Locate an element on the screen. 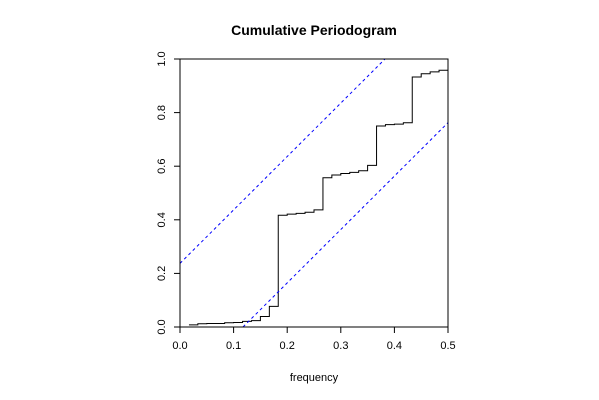  x-axis: 0.0 0.1 0.2 0.3 0.4 0.5 is located at coordinates (314, 339).